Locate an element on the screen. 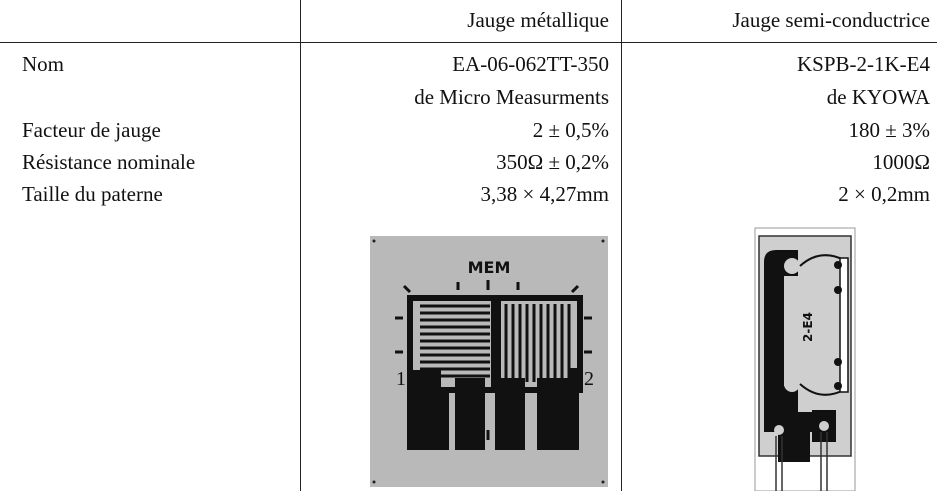 The image size is (937, 491). row-label: Facteur de jauge is located at coordinates (91, 130).